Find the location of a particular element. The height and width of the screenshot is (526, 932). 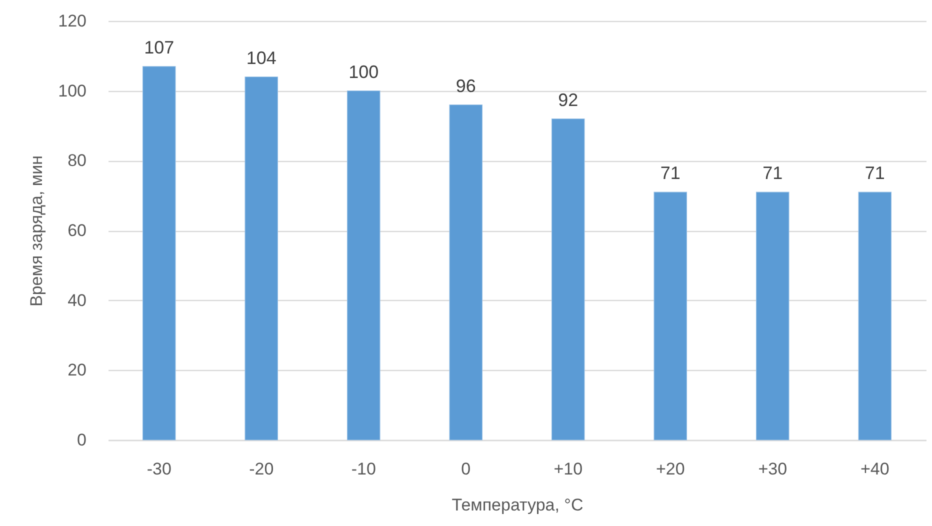

x-tick-label: -30 is located at coordinates (159, 469).